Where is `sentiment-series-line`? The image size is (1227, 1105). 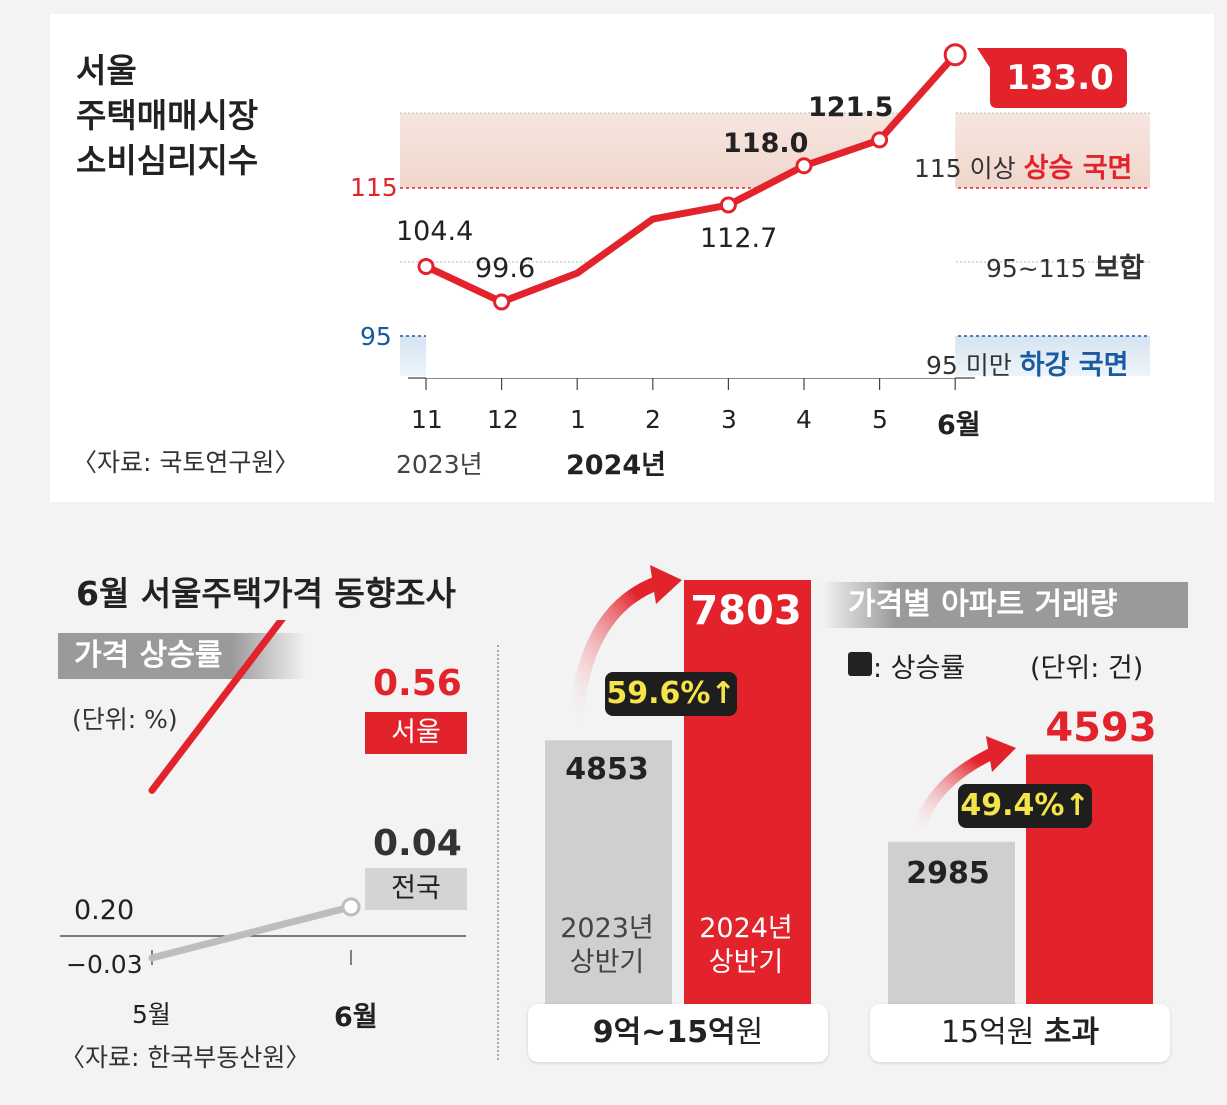
sentiment-series-line is located at coordinates (690, 178).